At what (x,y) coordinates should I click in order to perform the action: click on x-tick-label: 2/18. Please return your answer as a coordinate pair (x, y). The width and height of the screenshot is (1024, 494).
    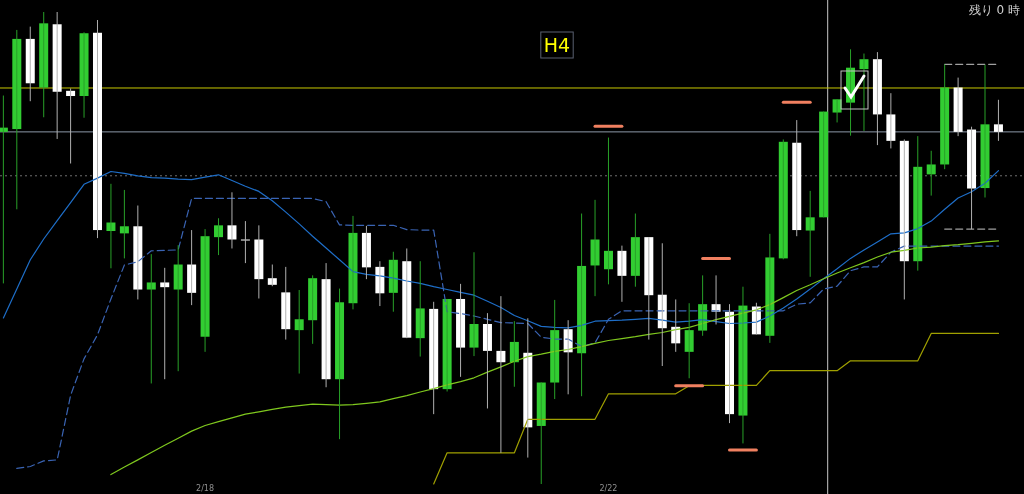
    Looking at the image, I should click on (205, 488).